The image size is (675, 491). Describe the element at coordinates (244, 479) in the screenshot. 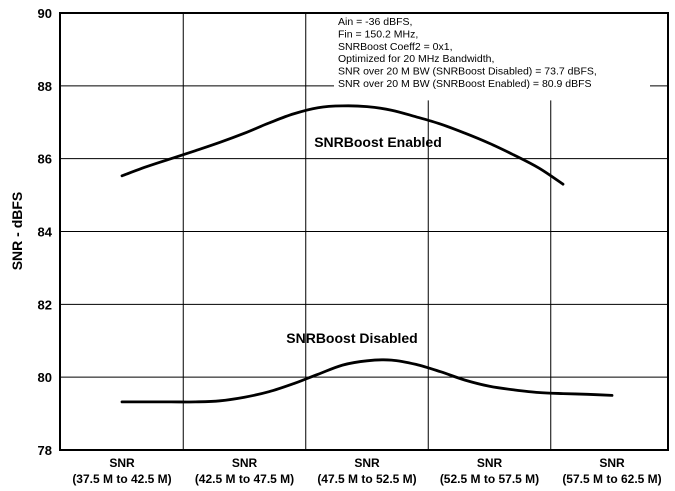

I see `x-category-range: (42.5 M to 47.5 M)` at that location.